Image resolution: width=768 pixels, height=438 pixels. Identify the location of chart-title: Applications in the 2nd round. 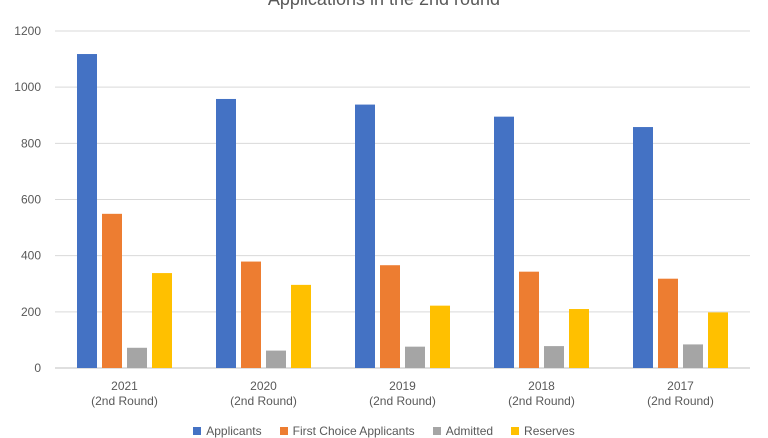
(384, 5).